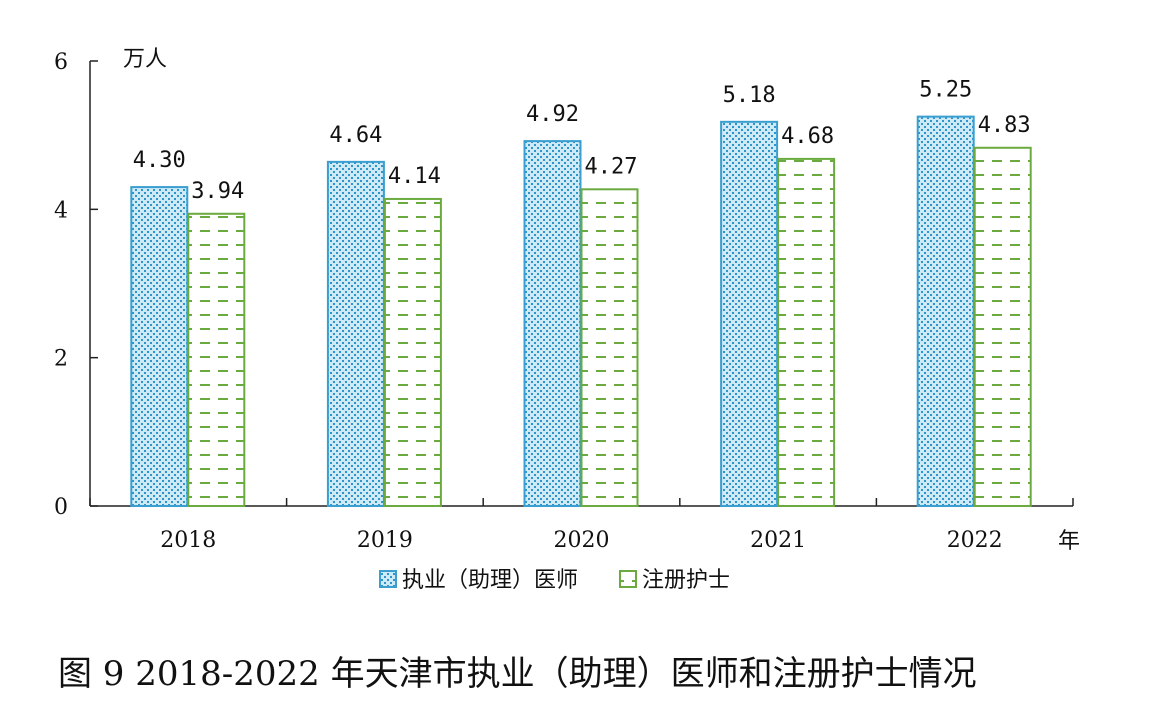  Describe the element at coordinates (1069, 541) in the screenshot. I see `x-axis-unit: 年` at that location.